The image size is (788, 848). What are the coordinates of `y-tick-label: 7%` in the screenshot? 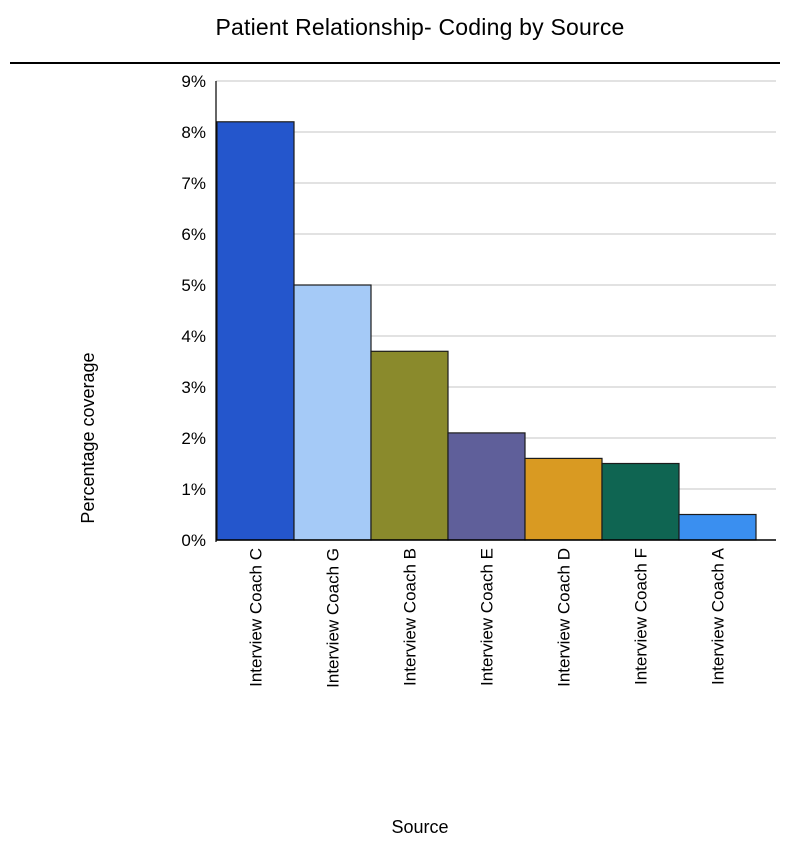 It's located at (193, 183).